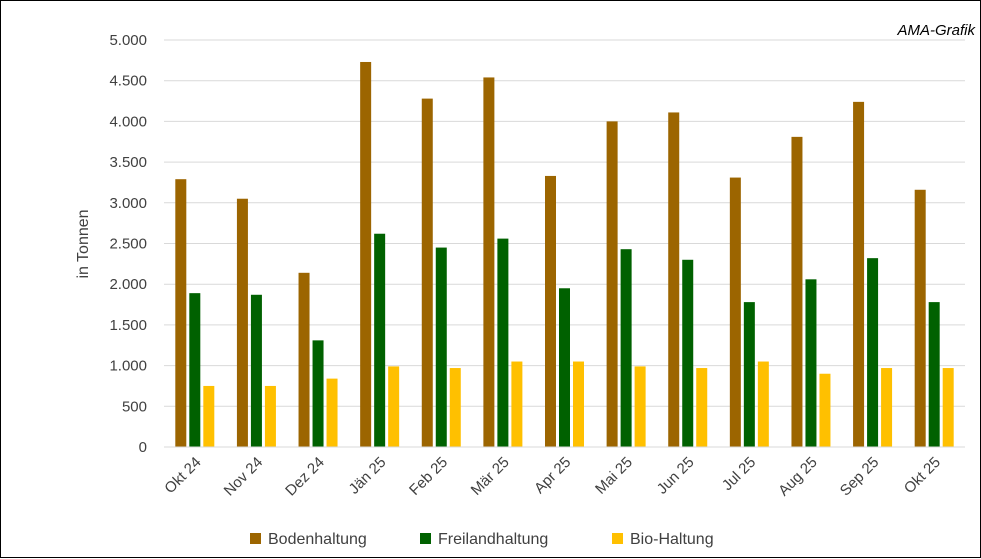 This screenshot has height=559, width=981. I want to click on x-tick-label: Sep 25, so click(860, 477).